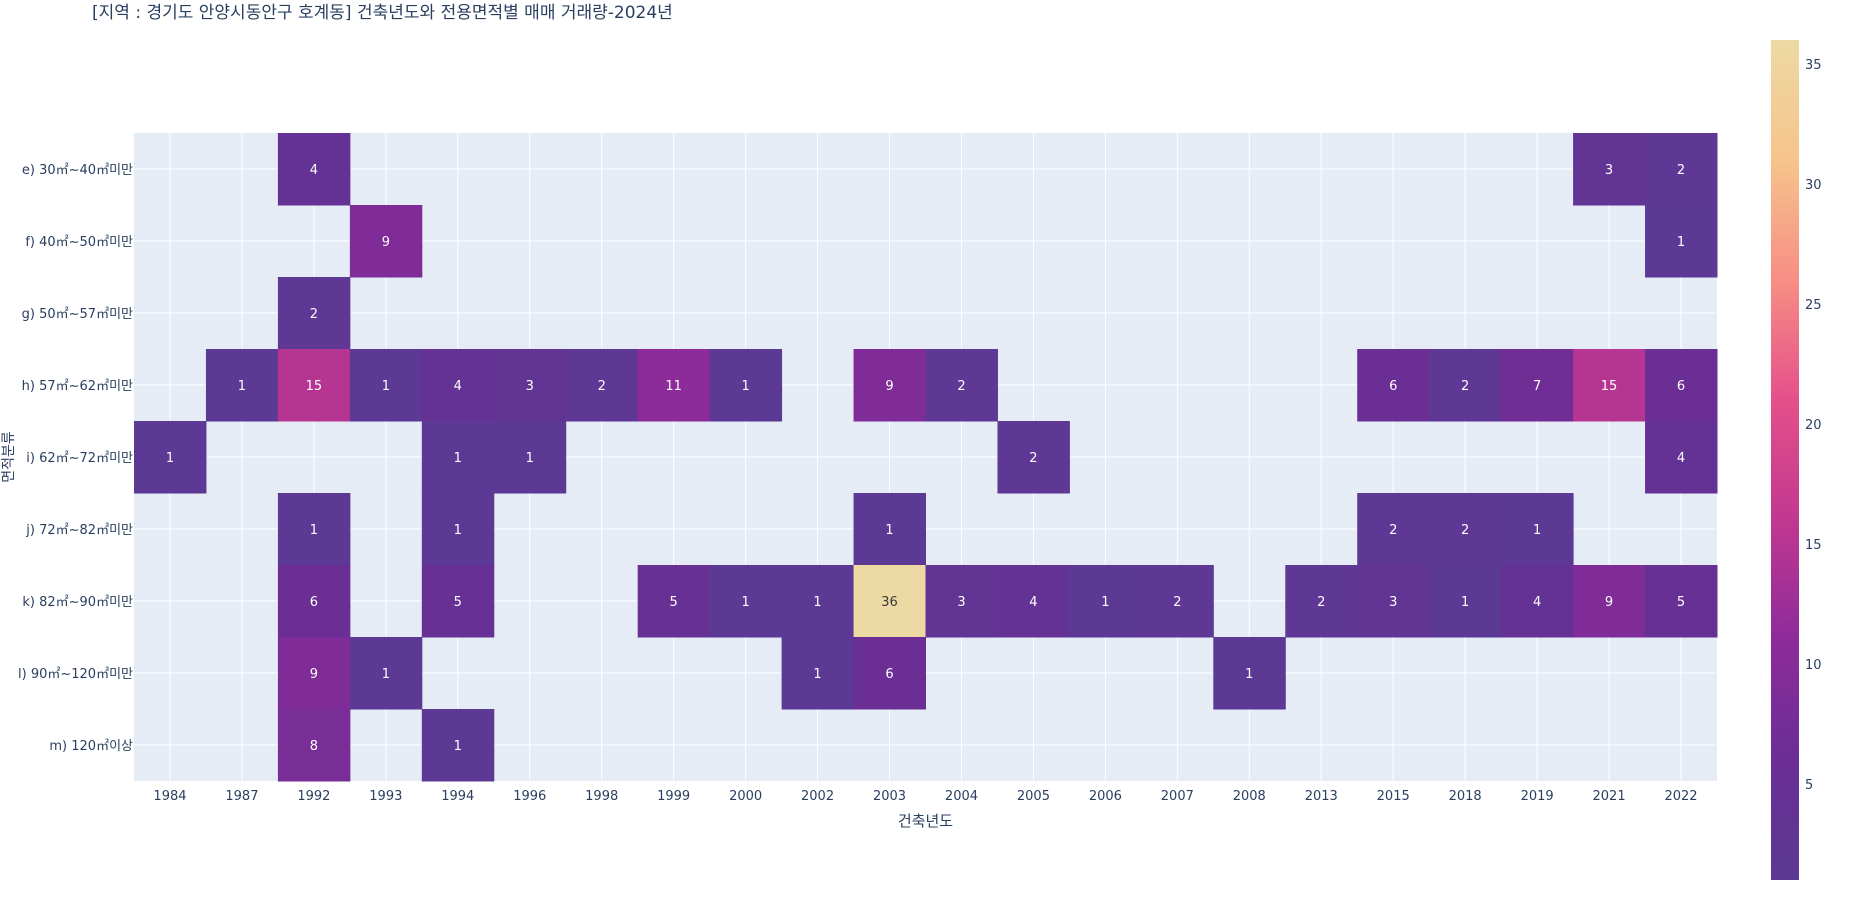 This screenshot has width=1856, height=908. I want to click on colorbar-tick-label: 5, so click(1809, 785).